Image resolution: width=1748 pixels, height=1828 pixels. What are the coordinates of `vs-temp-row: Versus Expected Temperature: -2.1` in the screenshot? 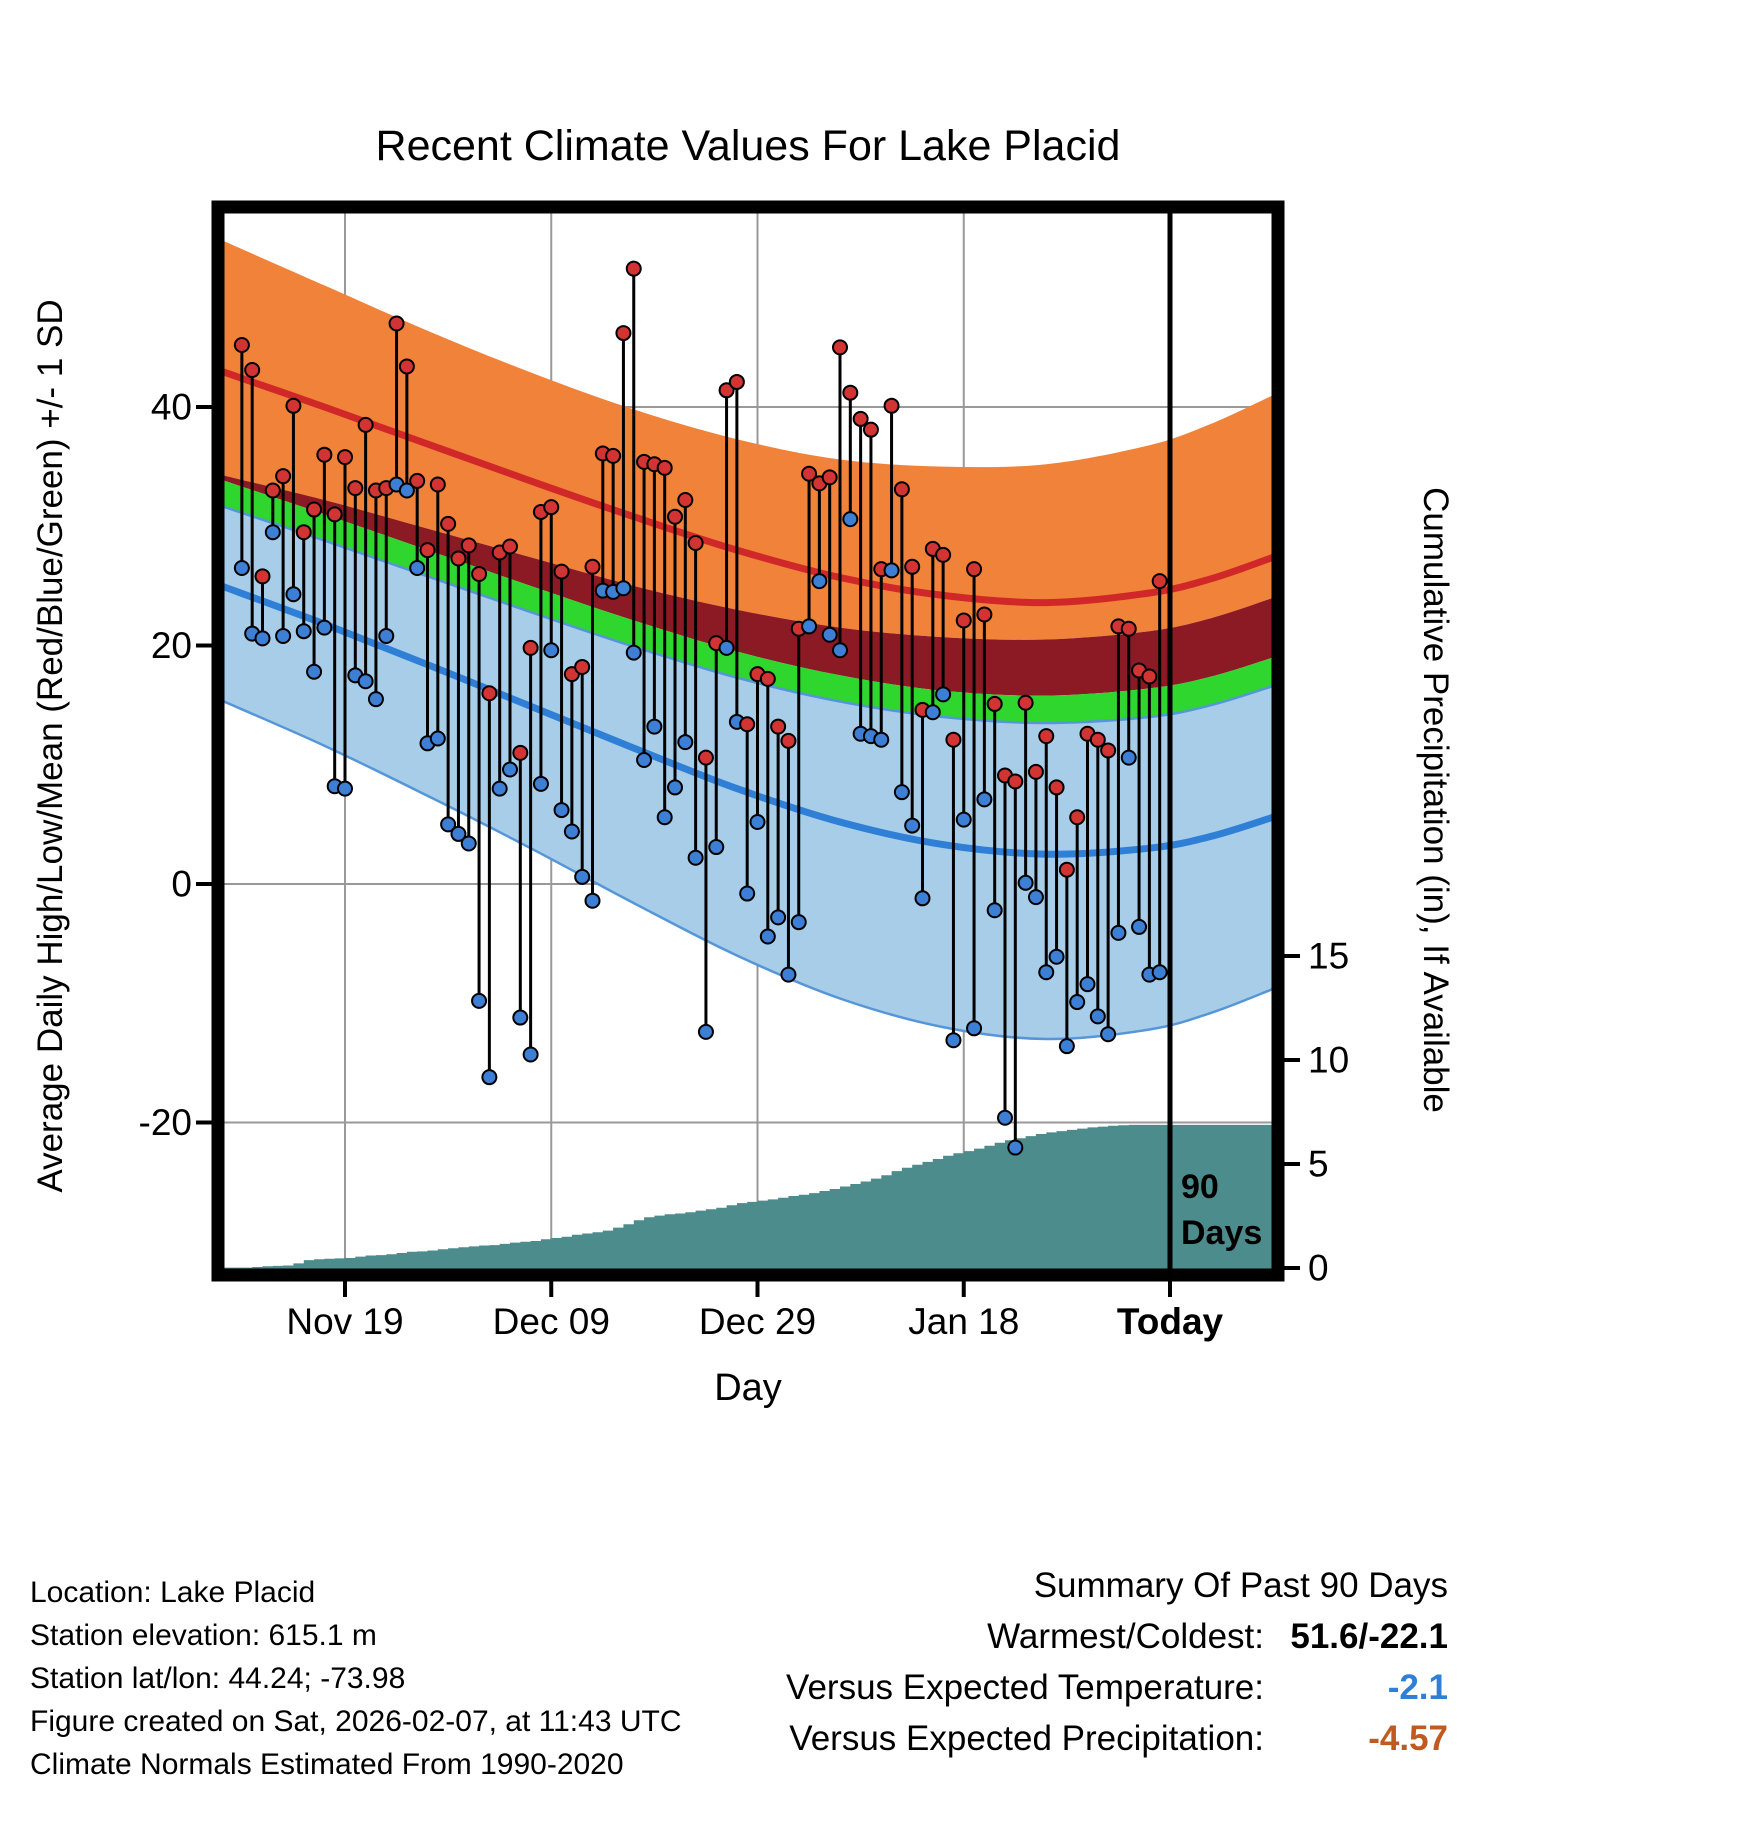 It's located at (1117, 1688).